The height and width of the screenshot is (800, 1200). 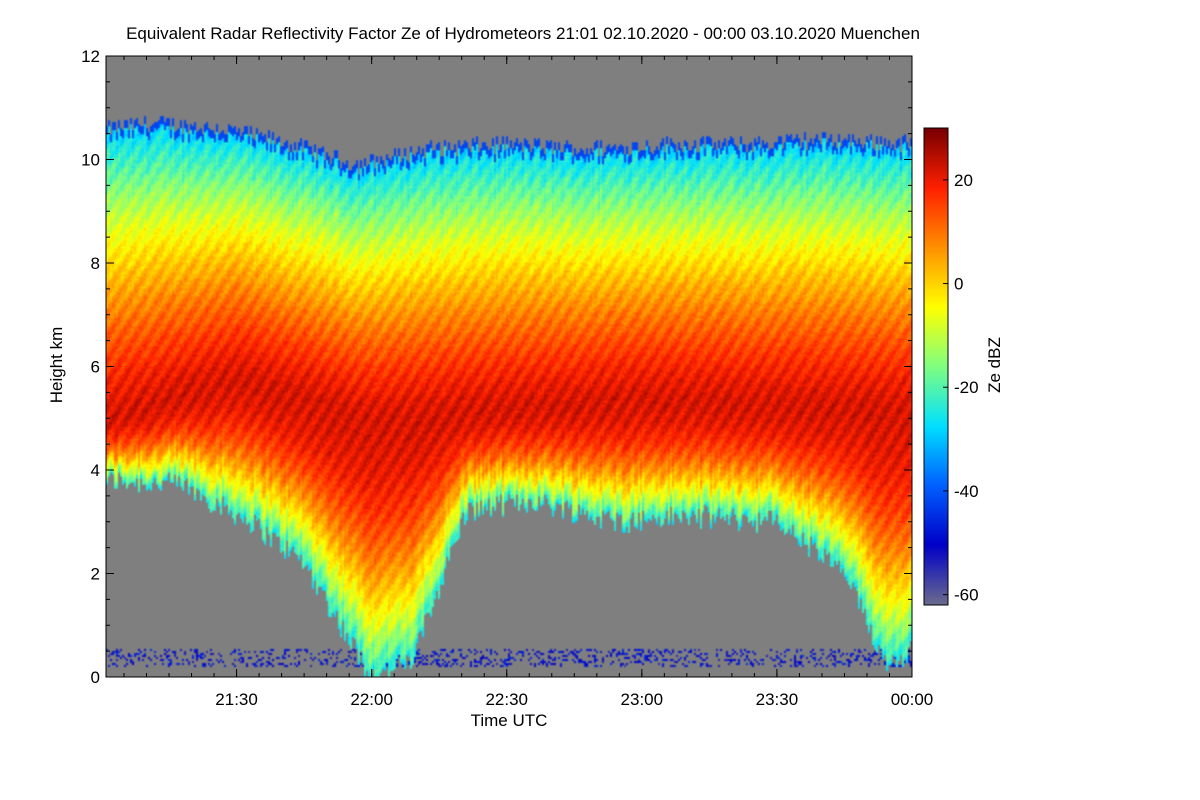 I want to click on x-tick-label: 22:00, so click(x=371, y=699).